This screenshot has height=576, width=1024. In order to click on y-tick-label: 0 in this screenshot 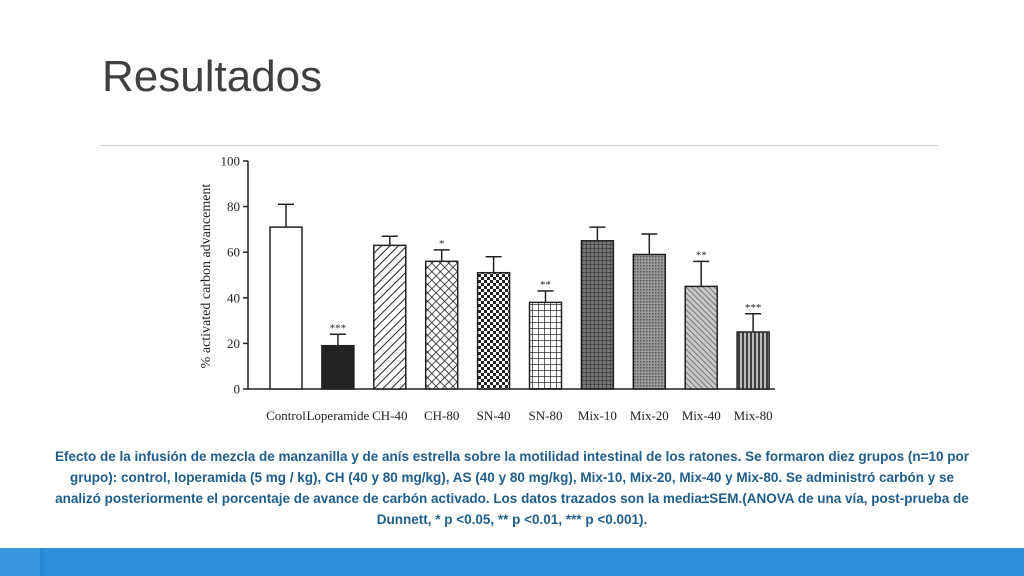, I will do `click(237, 389)`.